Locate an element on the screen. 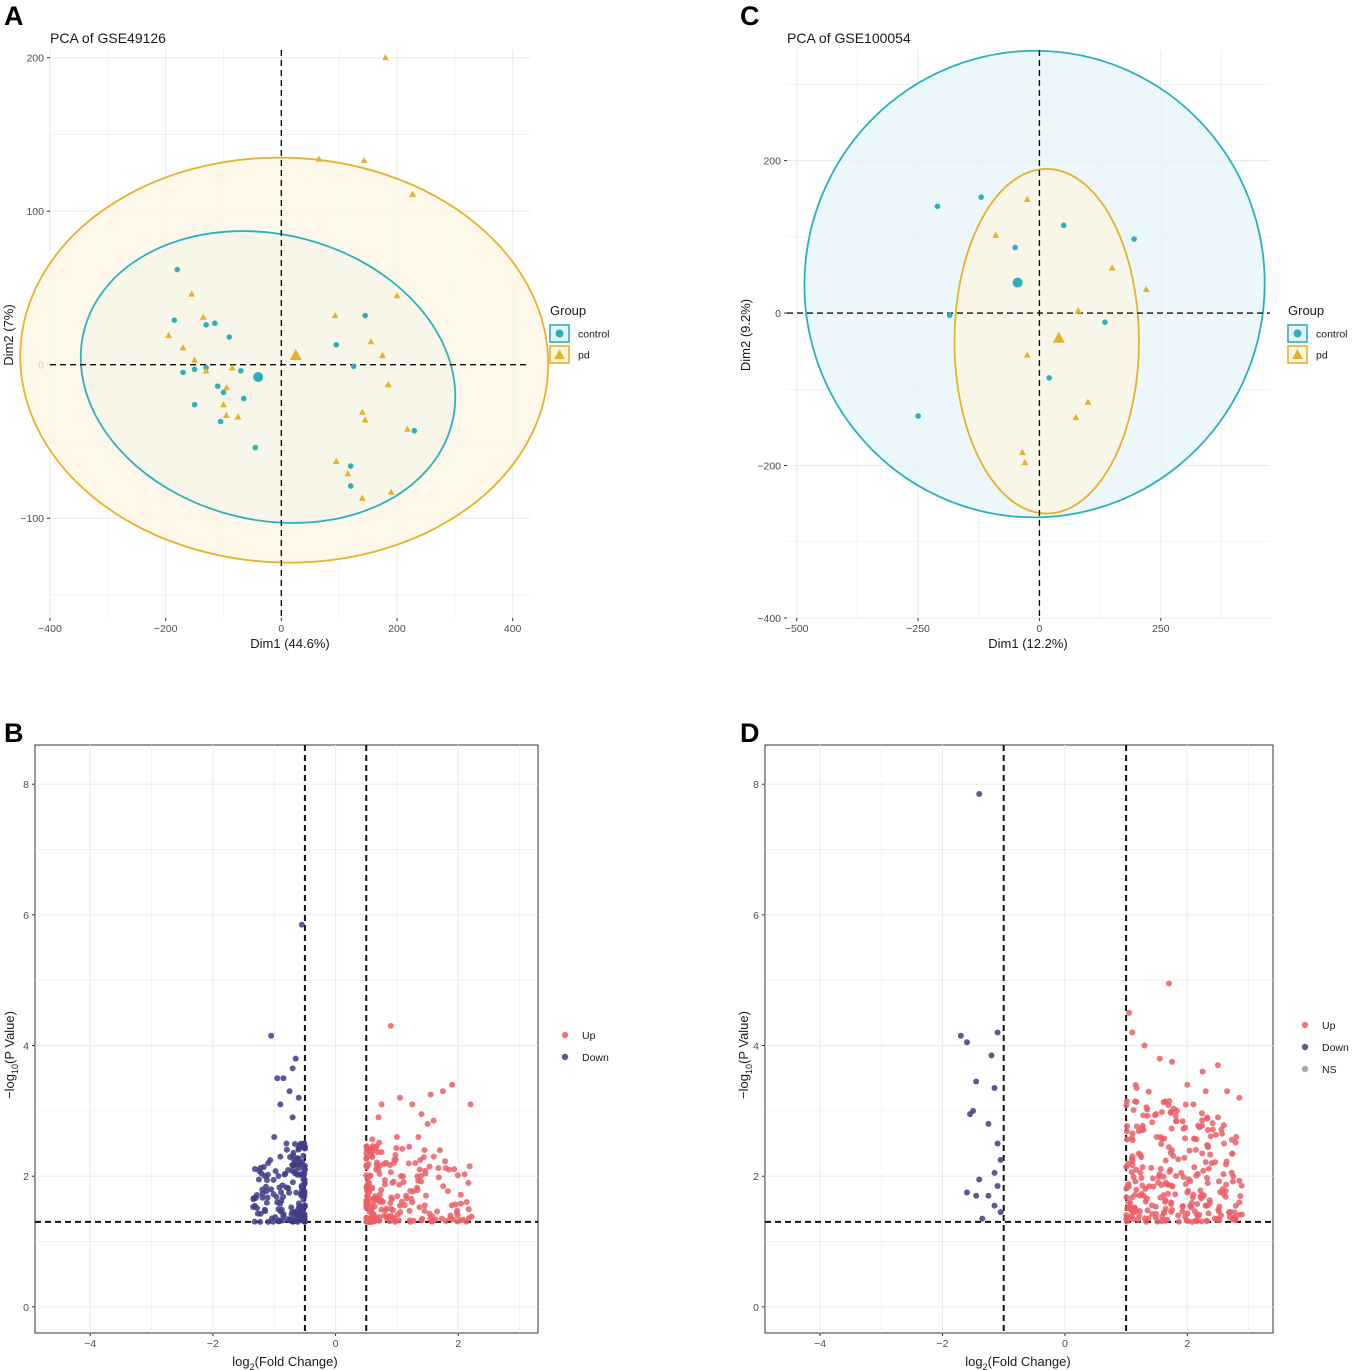 The image size is (1352, 1370). x-tick-label: 200 is located at coordinates (397, 629).